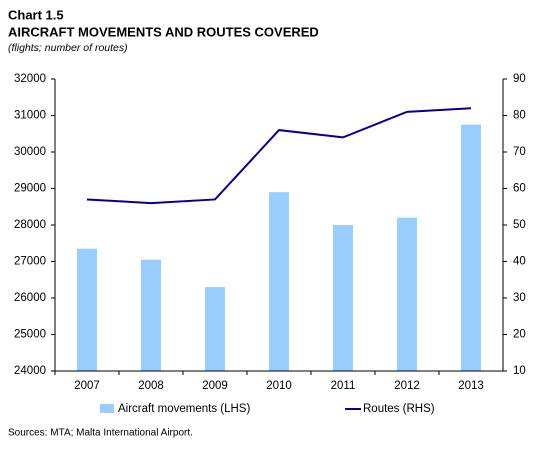 The image size is (540, 454). Describe the element at coordinates (343, 386) in the screenshot. I see `x-tick-label: 2011` at that location.